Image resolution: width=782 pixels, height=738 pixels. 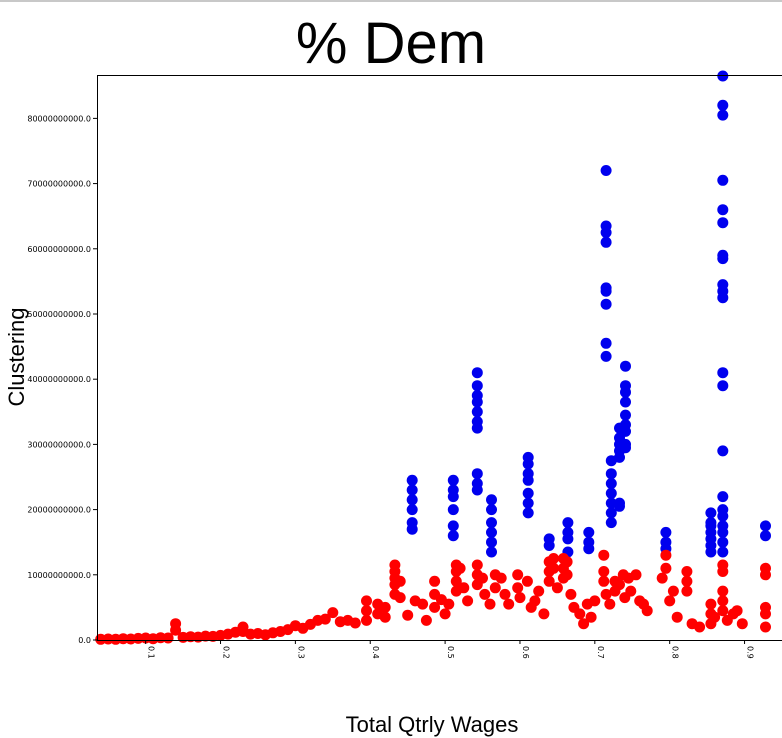 What do you see at coordinates (59, 314) in the screenshot?
I see `y-tick-label: 50000000000.0` at bounding box center [59, 314].